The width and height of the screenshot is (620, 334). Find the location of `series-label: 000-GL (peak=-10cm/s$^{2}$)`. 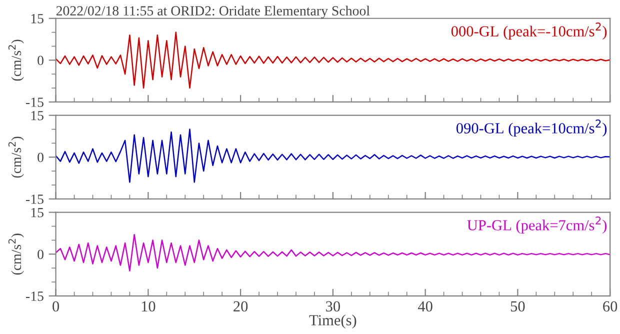

series-label: 000-GL (peak=-10cm/s$^{2}$) is located at coordinates (529, 31).